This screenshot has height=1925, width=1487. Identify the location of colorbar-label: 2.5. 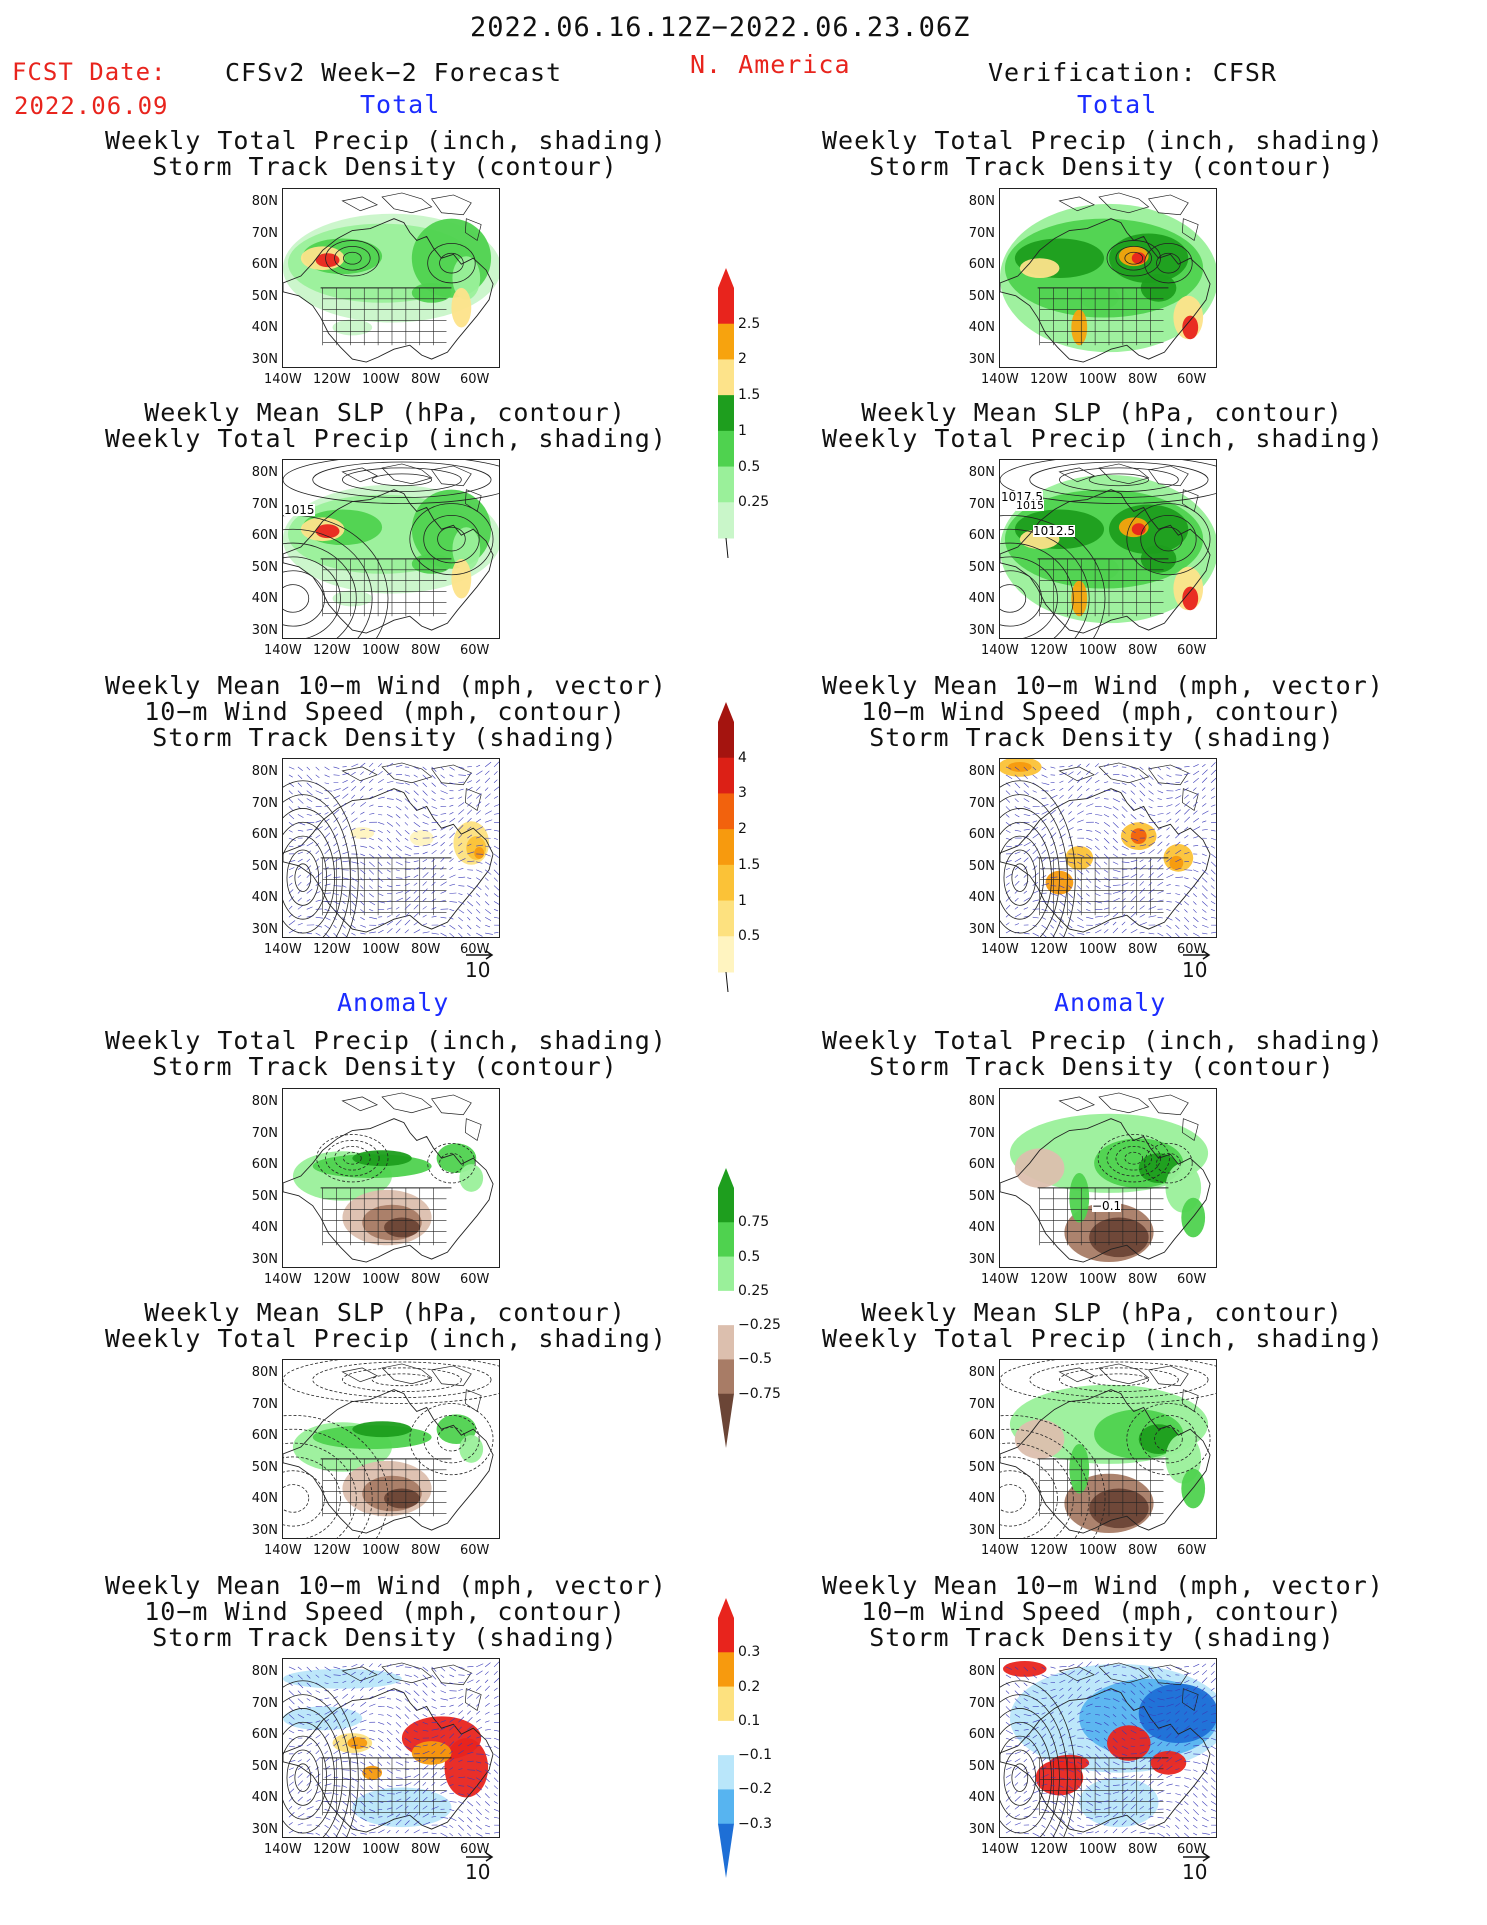
(749, 323).